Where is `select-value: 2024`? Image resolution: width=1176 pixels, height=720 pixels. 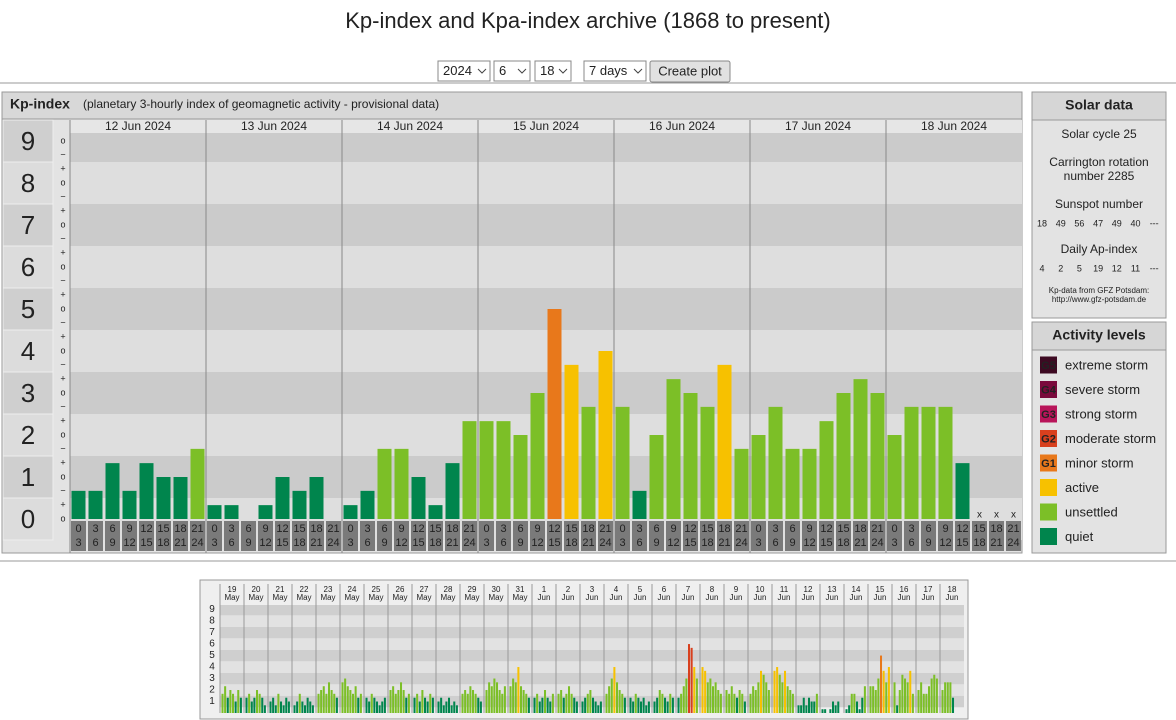
select-value: 2024 is located at coordinates (457, 70).